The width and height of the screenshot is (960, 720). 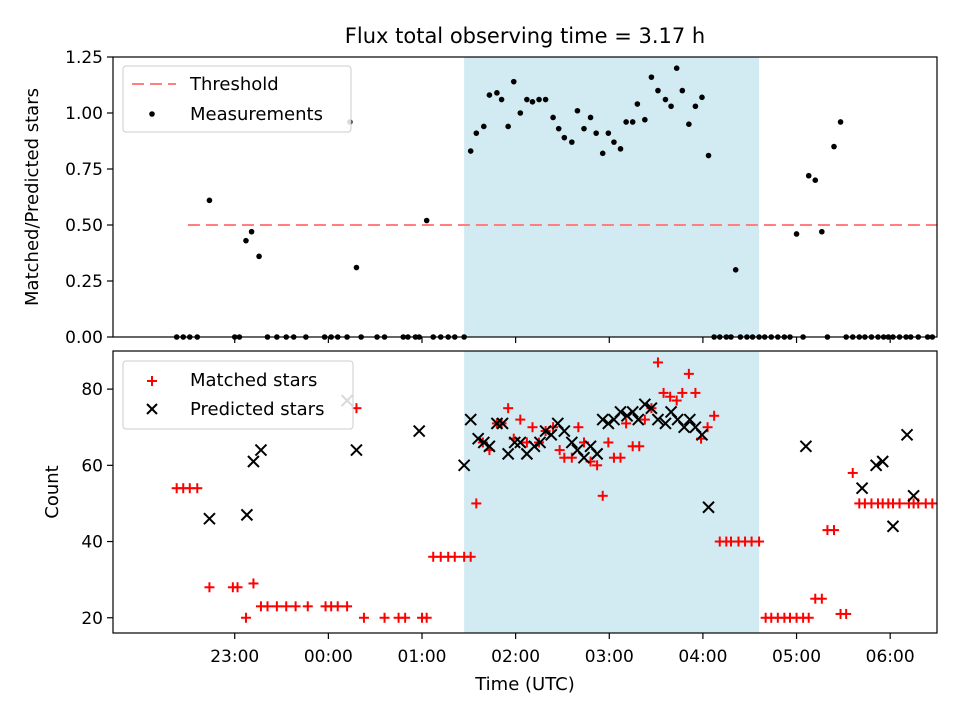 What do you see at coordinates (84, 226) in the screenshot?
I see `y-tick-label: 0.50` at bounding box center [84, 226].